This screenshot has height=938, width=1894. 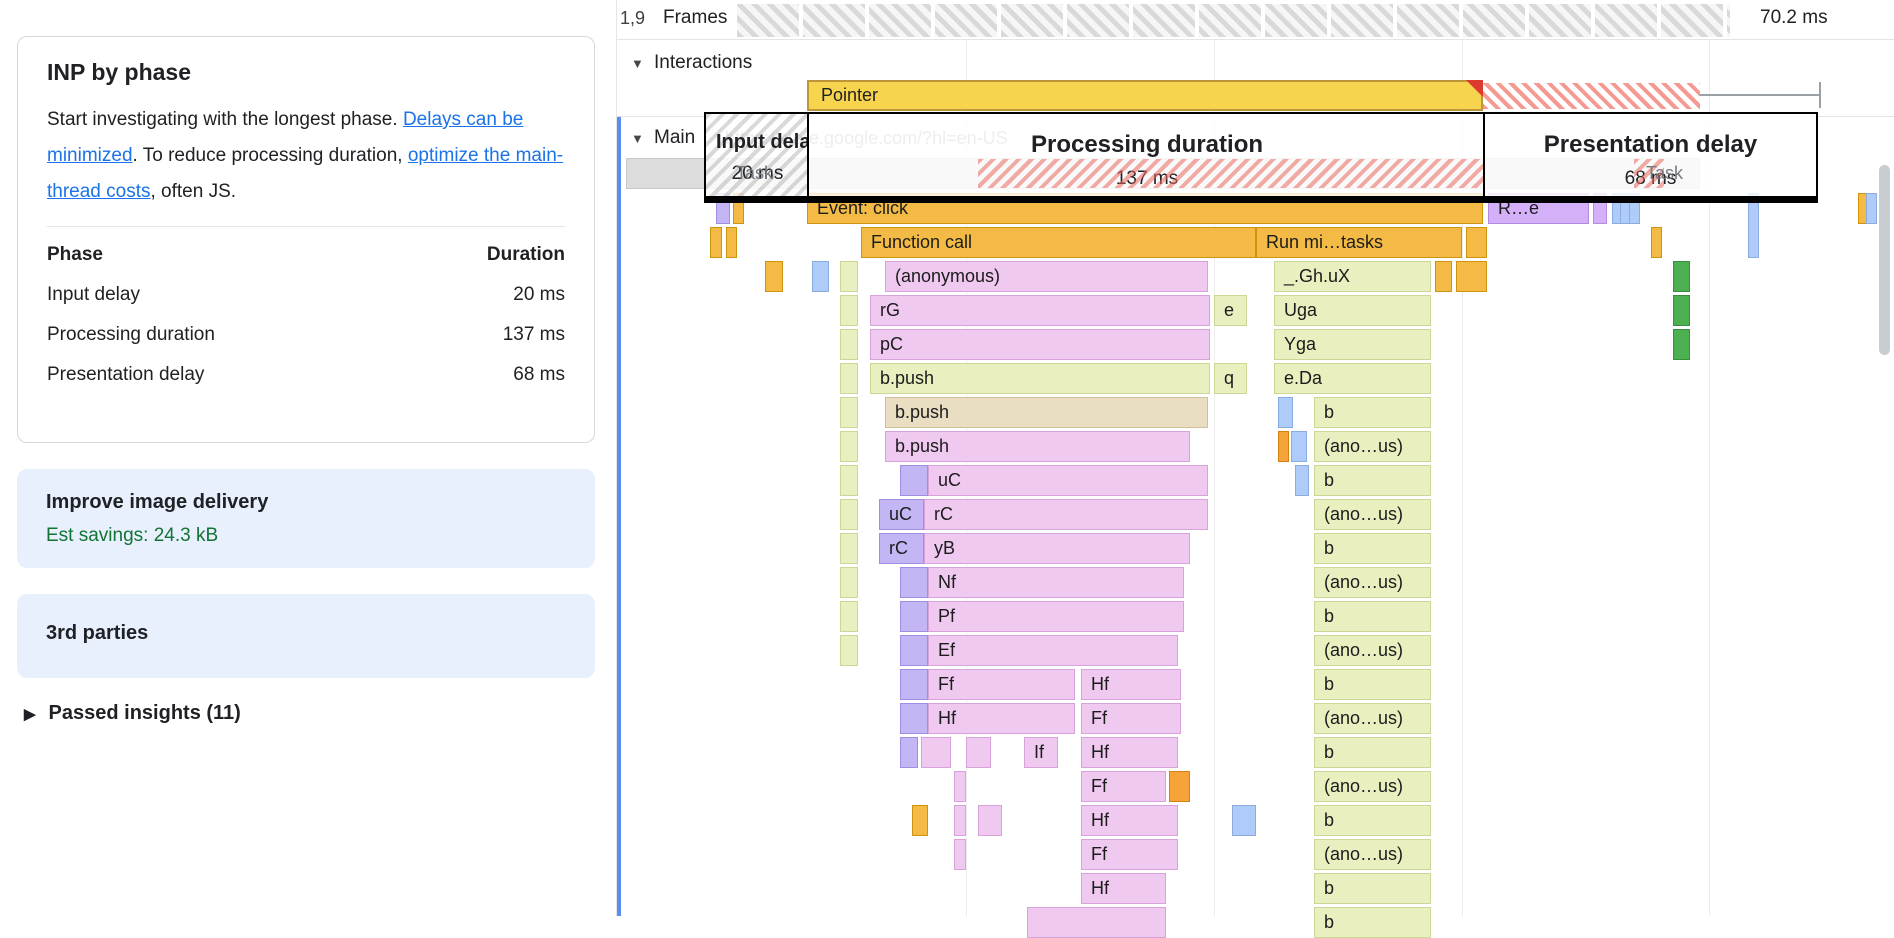 I want to click on flame-bar--anonymous-: (anonymous), so click(x=1046, y=276).